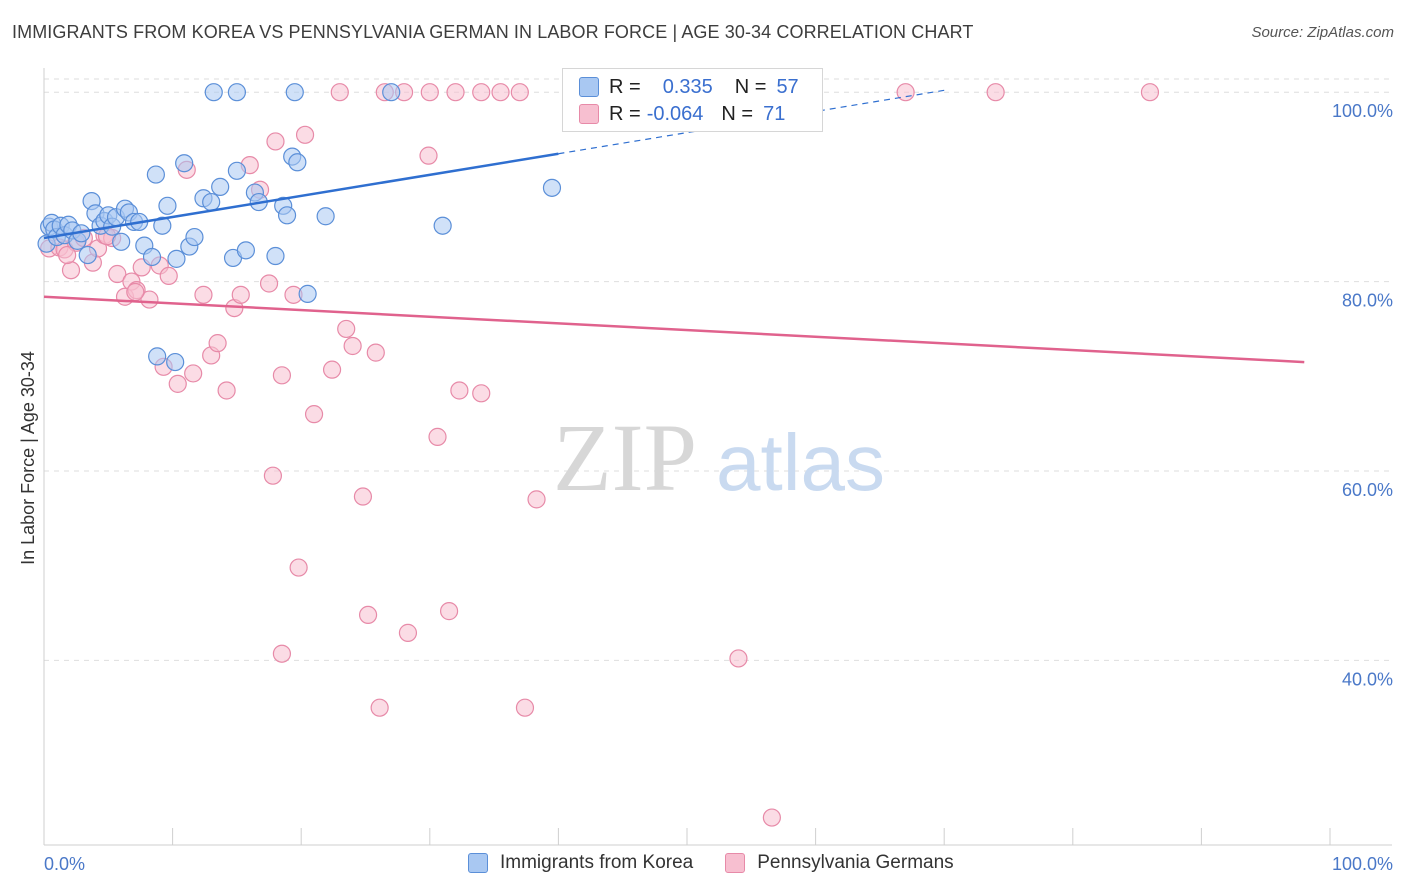  What do you see at coordinates (1367, 679) in the screenshot?
I see `y-tick-label: 40.0%` at bounding box center [1367, 679].